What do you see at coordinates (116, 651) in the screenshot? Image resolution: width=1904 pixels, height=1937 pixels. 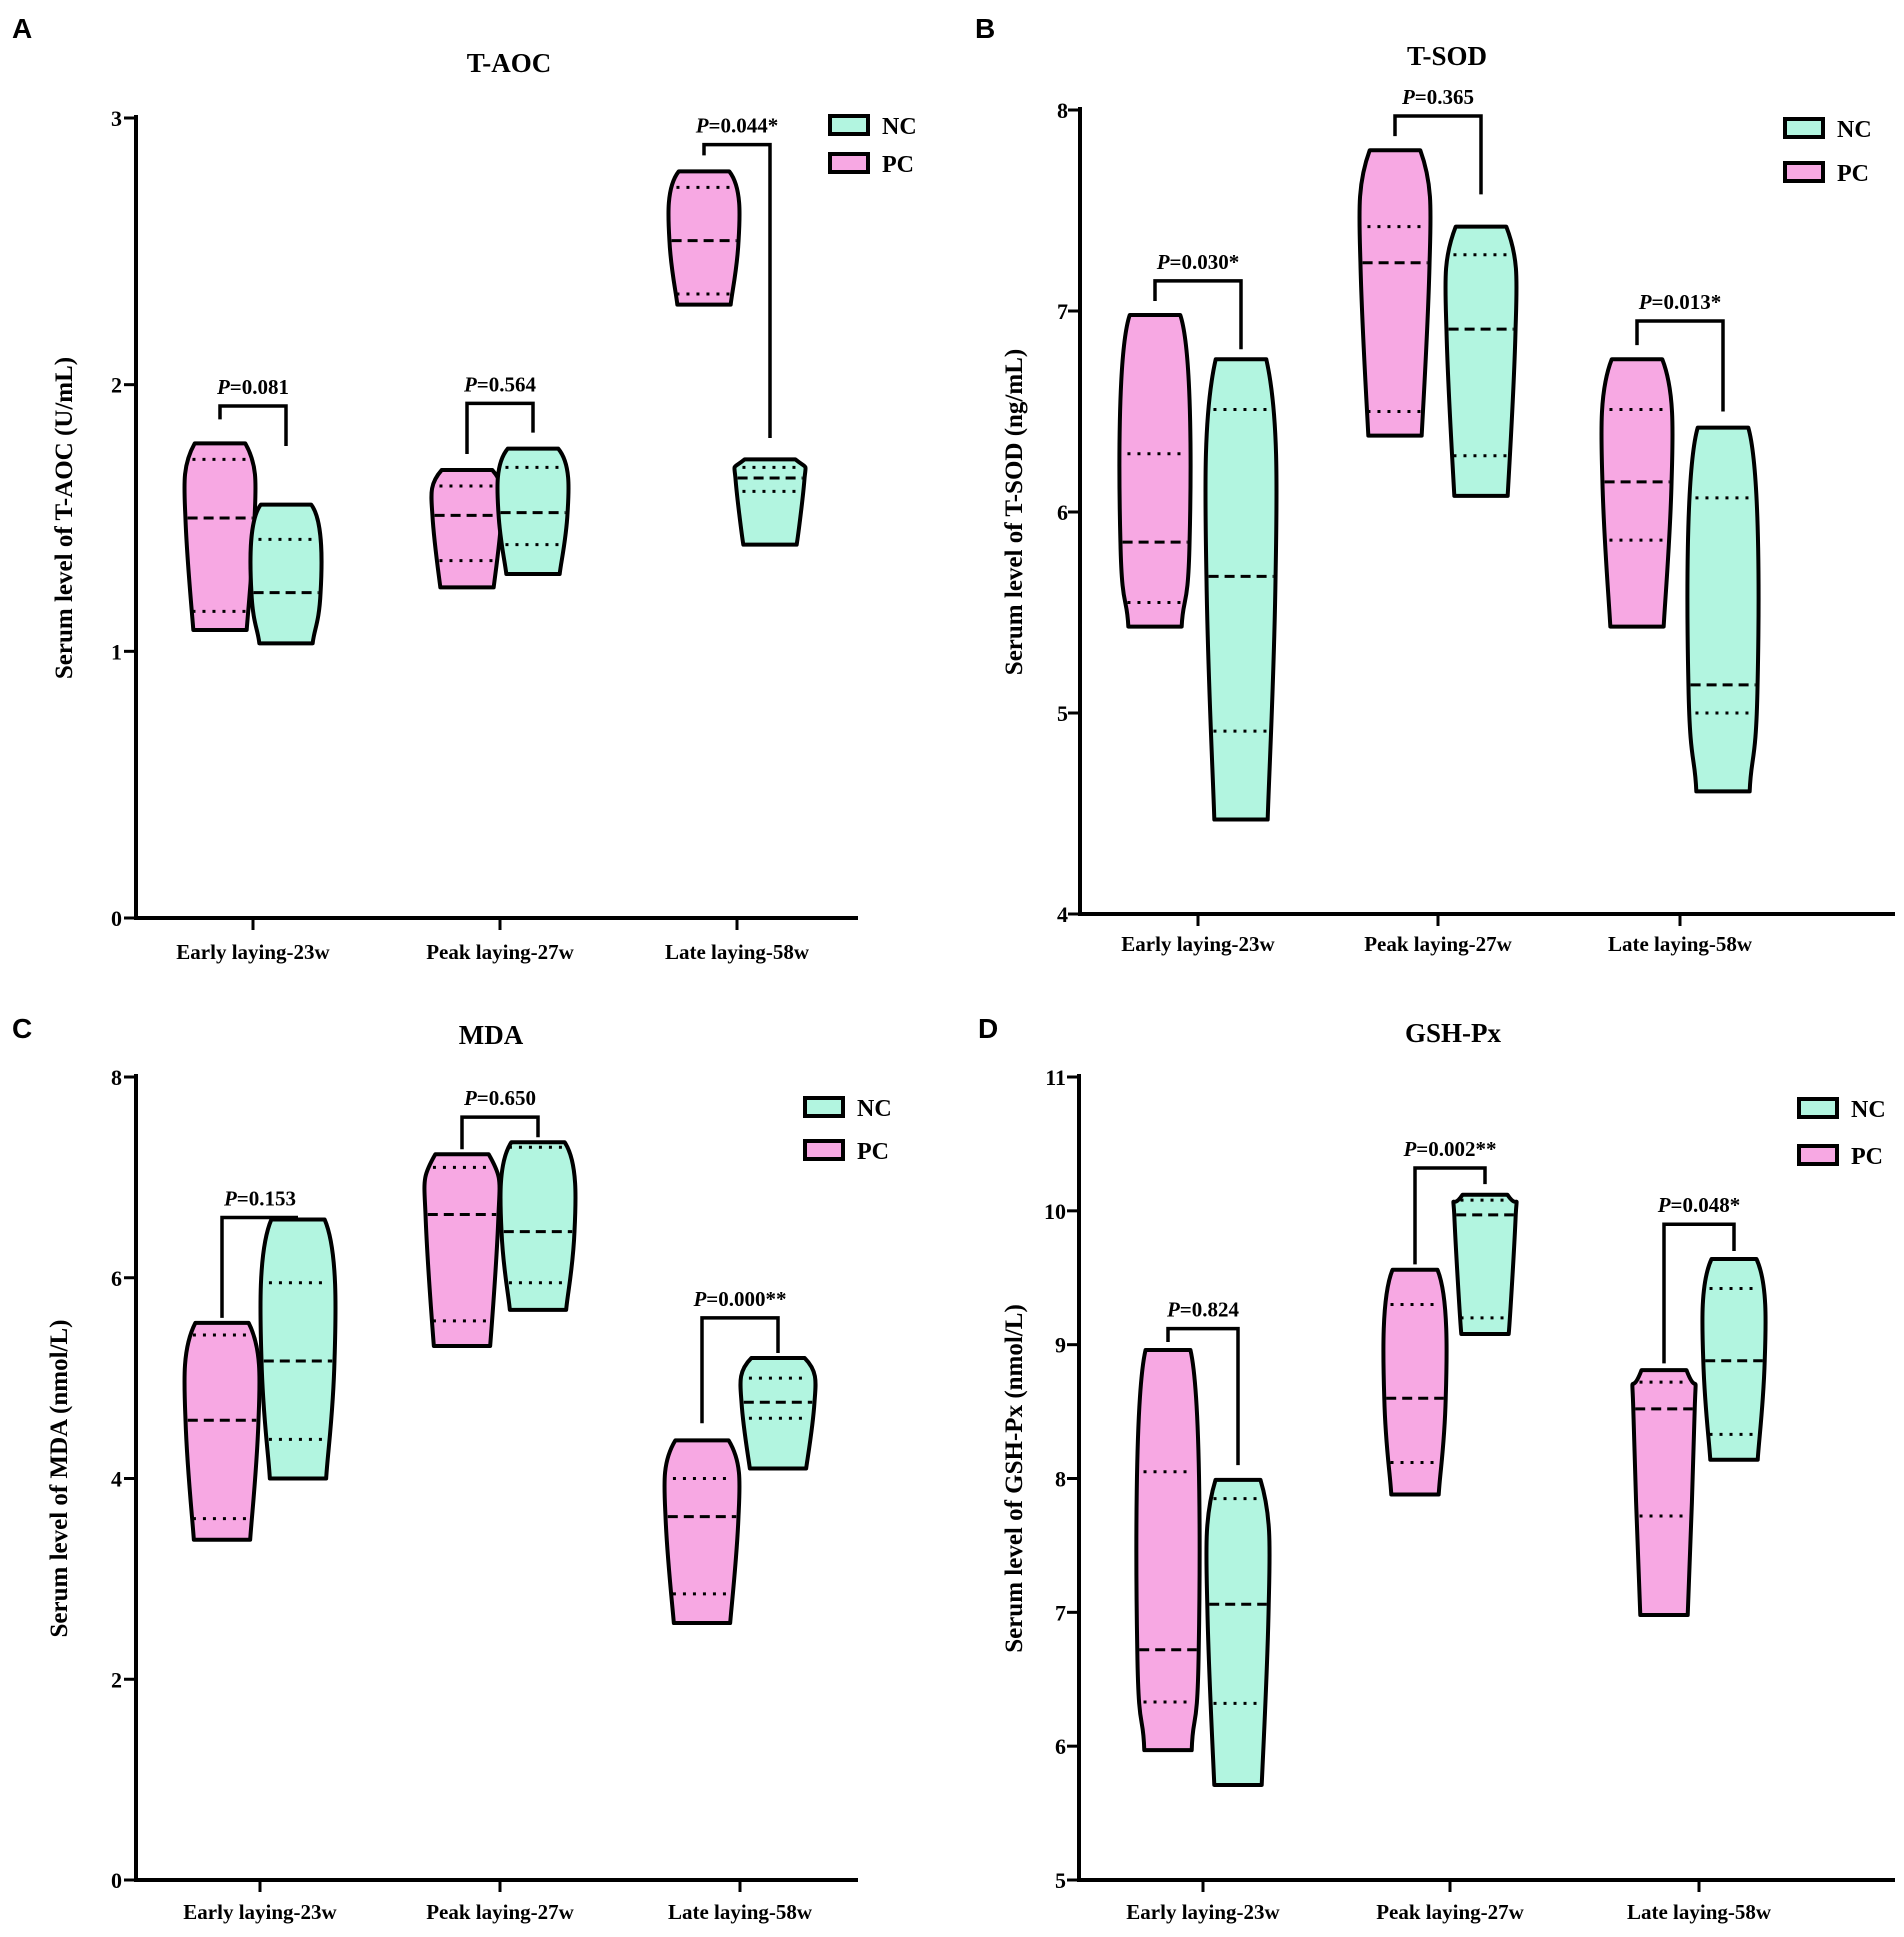 I see `y-tick-label: 1` at bounding box center [116, 651].